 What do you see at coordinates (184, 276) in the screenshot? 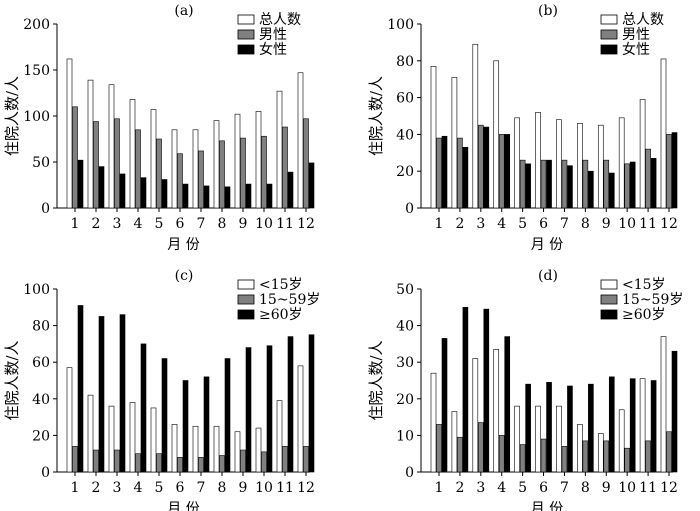
I see `panel-label: (c)` at bounding box center [184, 276].